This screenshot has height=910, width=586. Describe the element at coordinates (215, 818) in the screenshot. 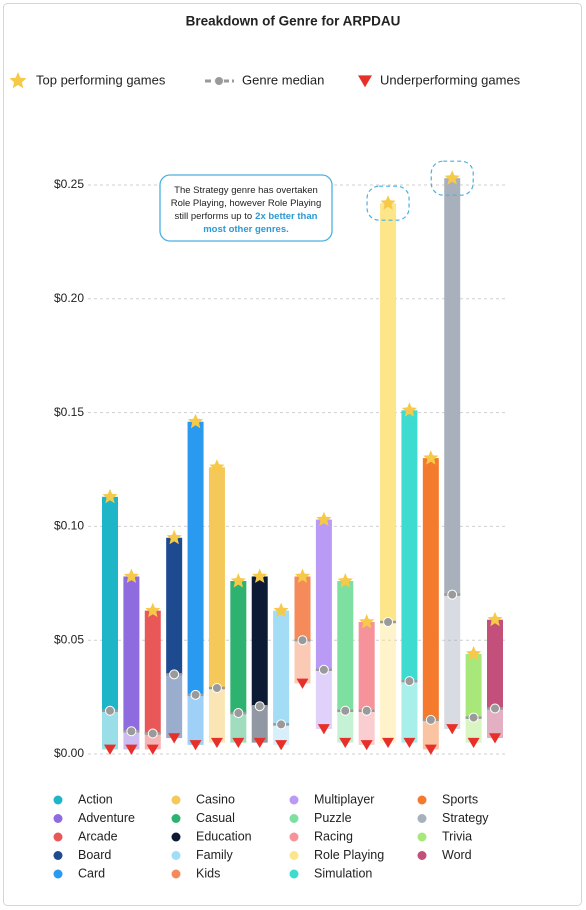

I see `legend-label: Casual` at that location.